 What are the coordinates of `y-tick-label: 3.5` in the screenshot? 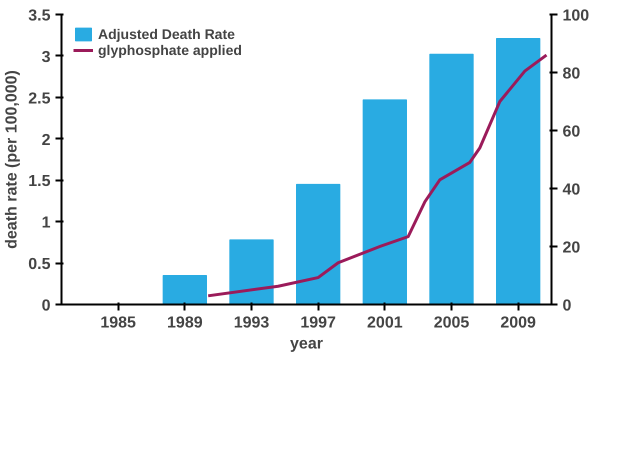 It's located at (39, 16).